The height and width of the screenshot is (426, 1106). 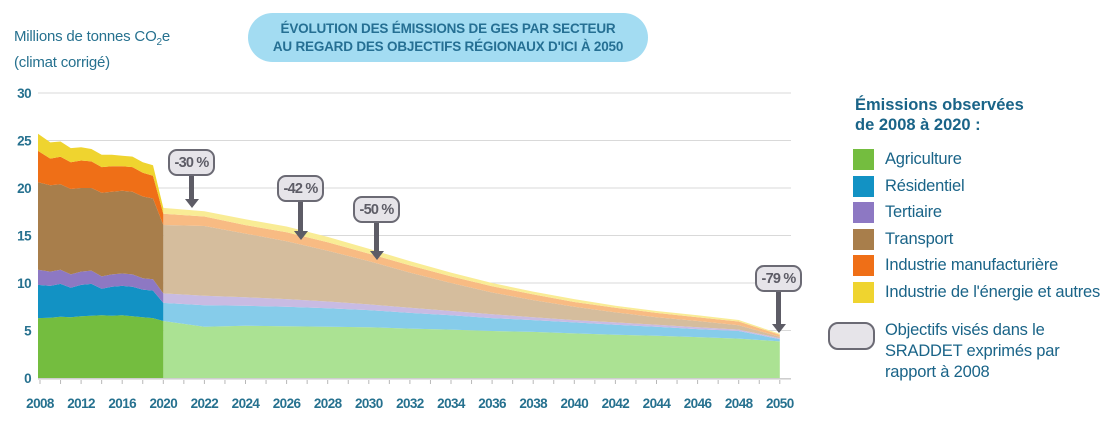 What do you see at coordinates (81, 403) in the screenshot?
I see `x-tick-label-2012: 2012` at bounding box center [81, 403].